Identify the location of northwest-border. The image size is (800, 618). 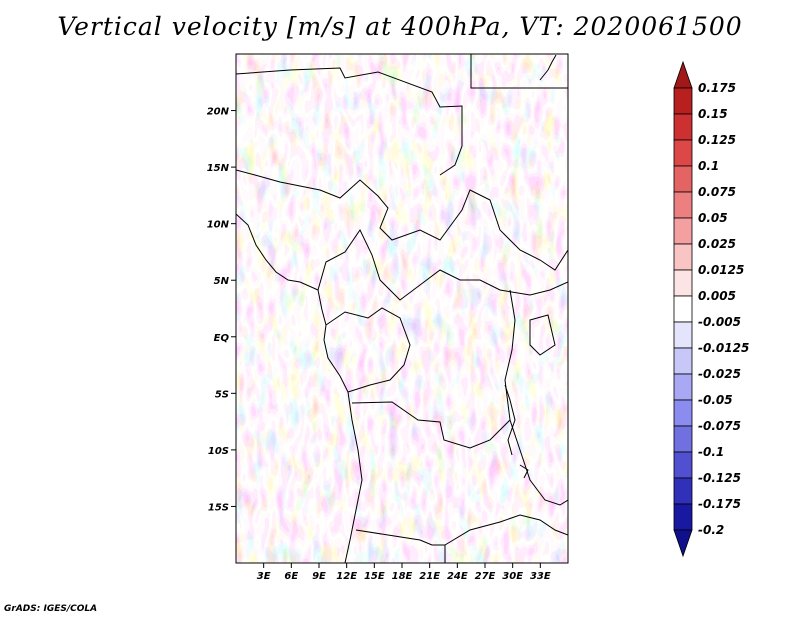
(349, 121).